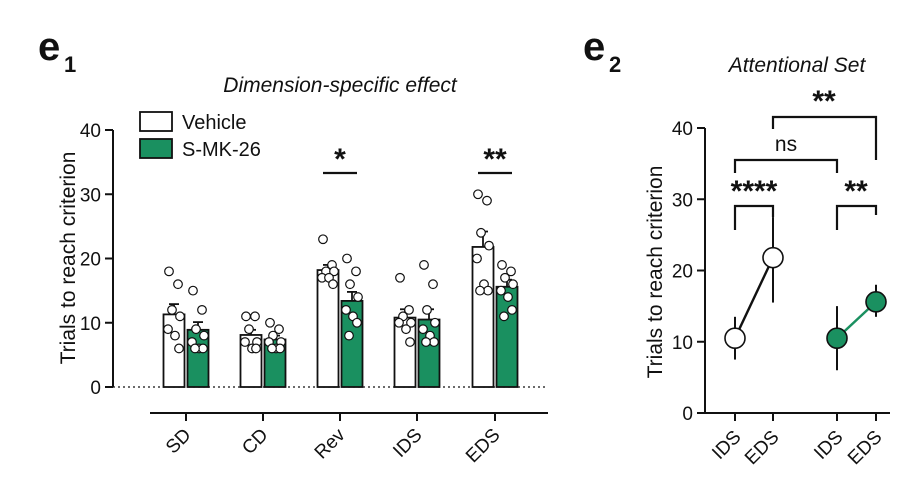 This screenshot has width=922, height=493. What do you see at coordinates (615, 64) in the screenshot?
I see `panel-sub-e2: 2` at bounding box center [615, 64].